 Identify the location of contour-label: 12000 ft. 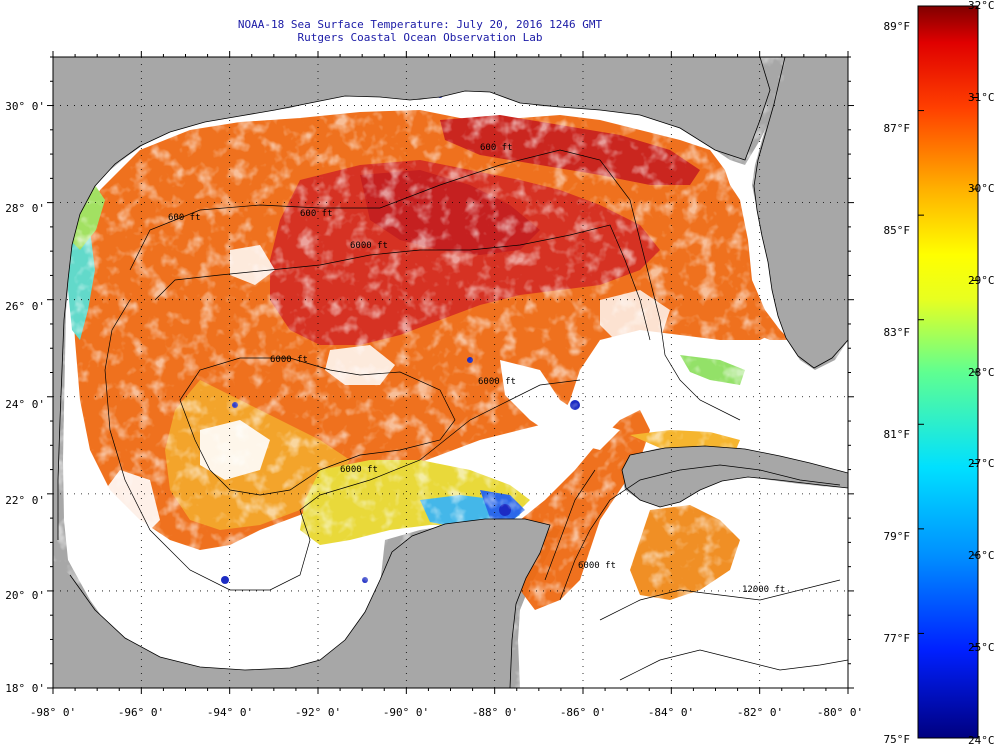
(763, 590).